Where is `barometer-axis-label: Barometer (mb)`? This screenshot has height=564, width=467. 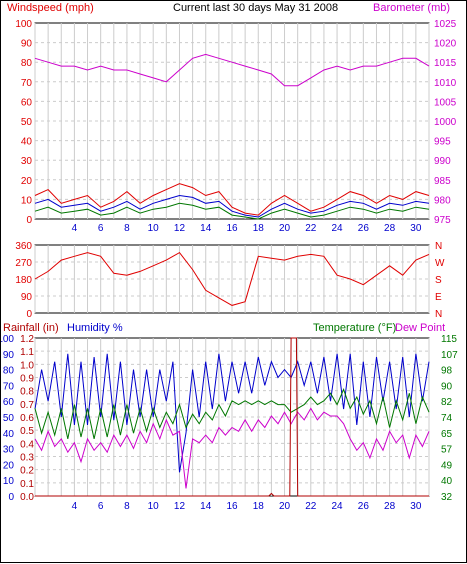
barometer-axis-label: Barometer (mb) is located at coordinates (411, 8).